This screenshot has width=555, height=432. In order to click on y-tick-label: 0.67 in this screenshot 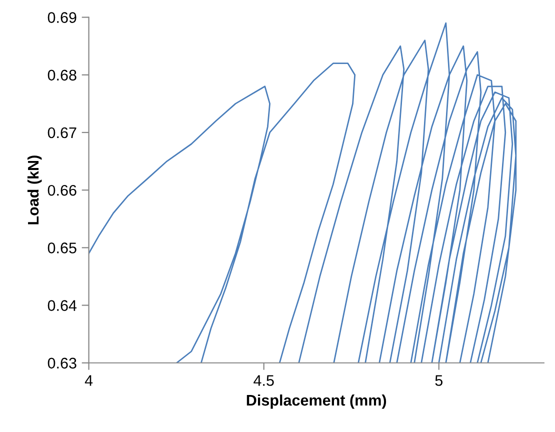, I will do `click(62, 132)`.